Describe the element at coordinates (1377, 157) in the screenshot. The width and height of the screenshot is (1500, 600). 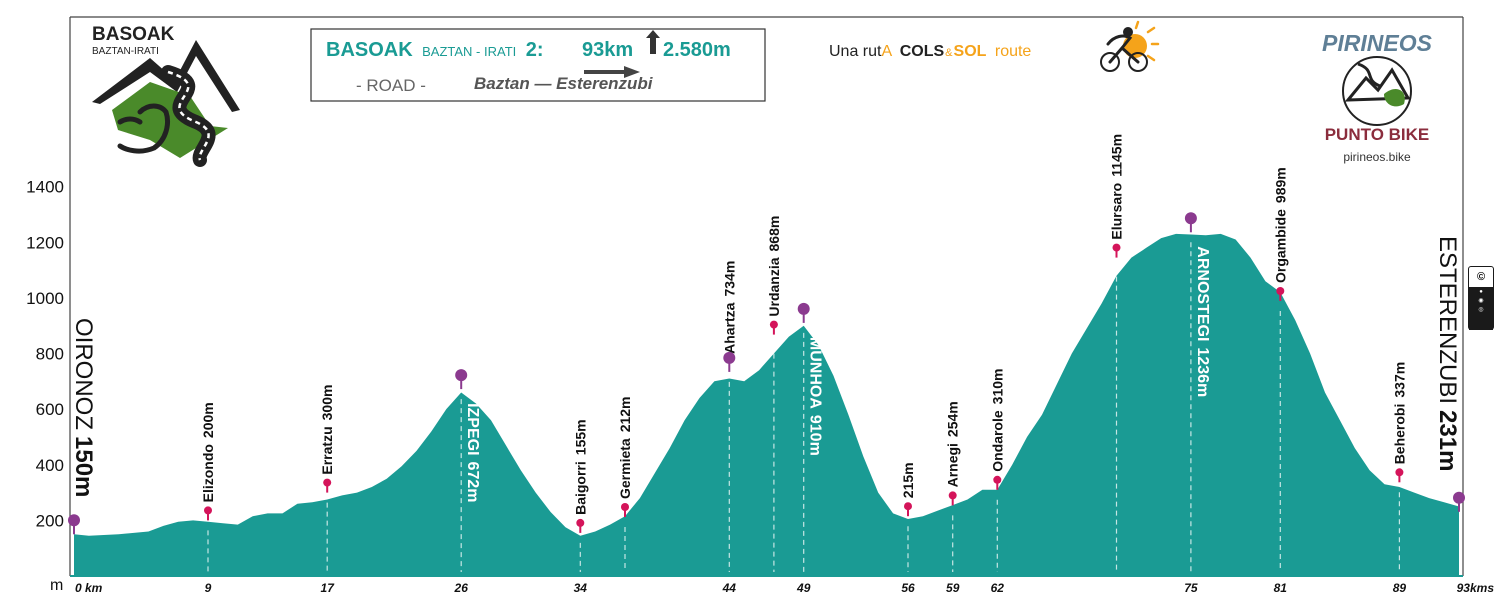
I see `punto-bike-url: pirineos.bike` at that location.